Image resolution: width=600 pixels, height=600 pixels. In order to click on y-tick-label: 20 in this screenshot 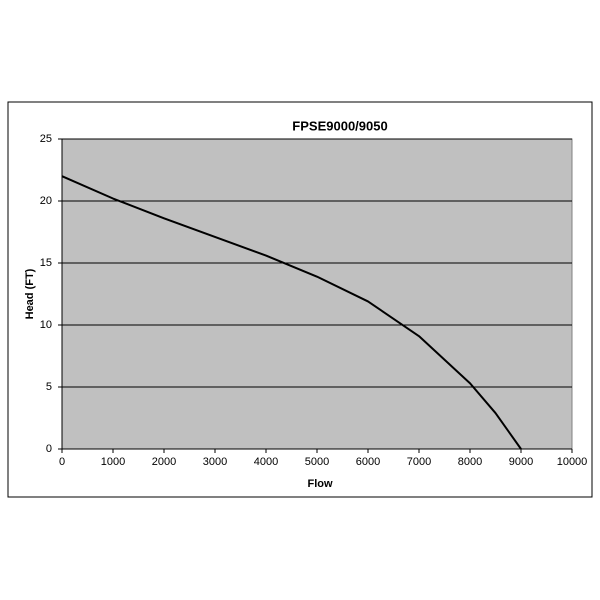, I will do `click(46, 201)`.